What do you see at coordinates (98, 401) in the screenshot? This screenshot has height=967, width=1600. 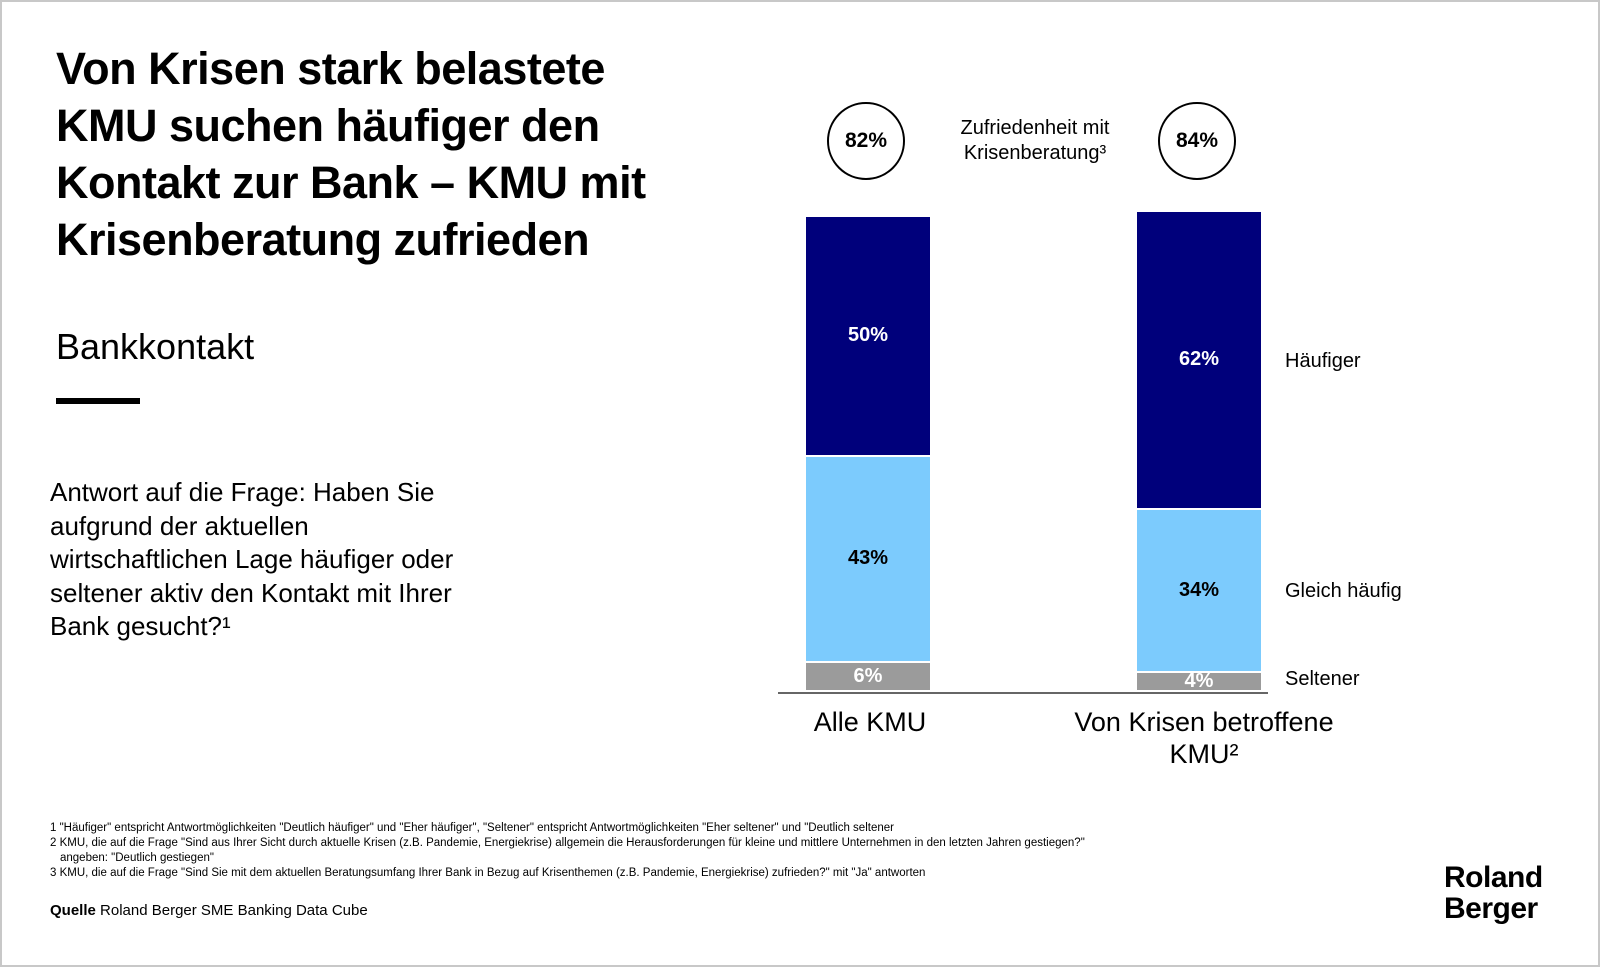 I see `title-divider` at bounding box center [98, 401].